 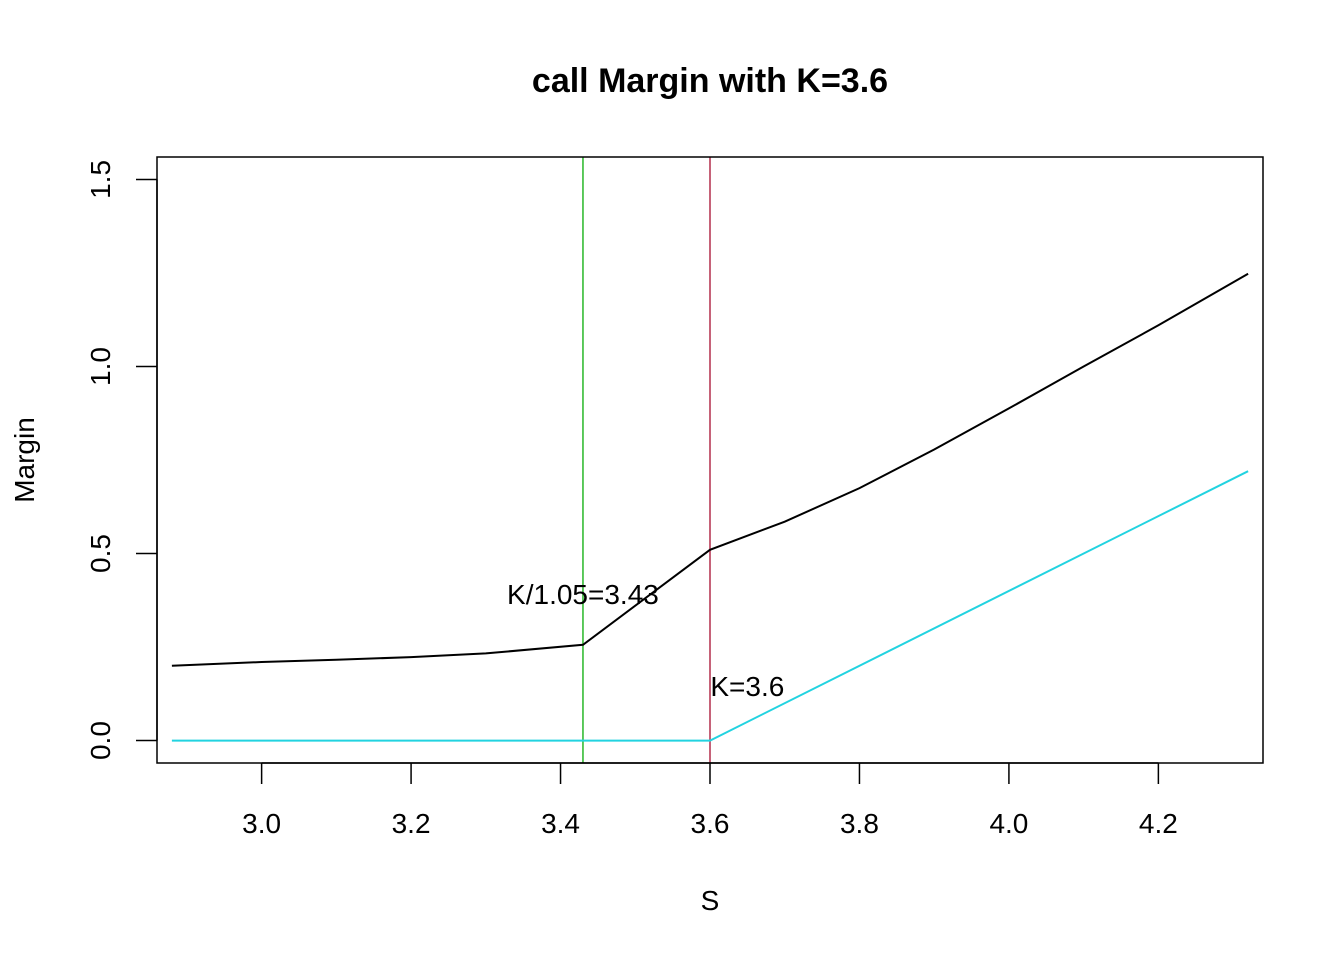 What do you see at coordinates (24, 460) in the screenshot?
I see `y-axis-label: Margin` at bounding box center [24, 460].